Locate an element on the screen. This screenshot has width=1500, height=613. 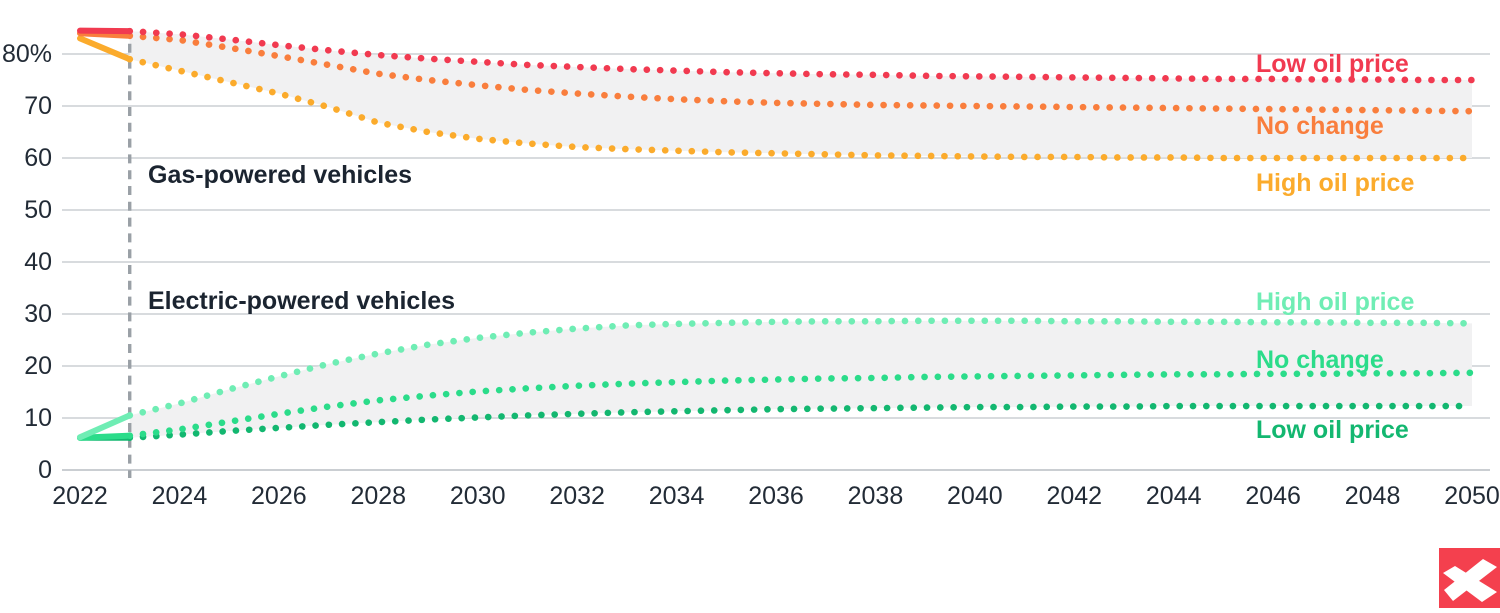
x-tick-label-2026: 2026 is located at coordinates (279, 496).